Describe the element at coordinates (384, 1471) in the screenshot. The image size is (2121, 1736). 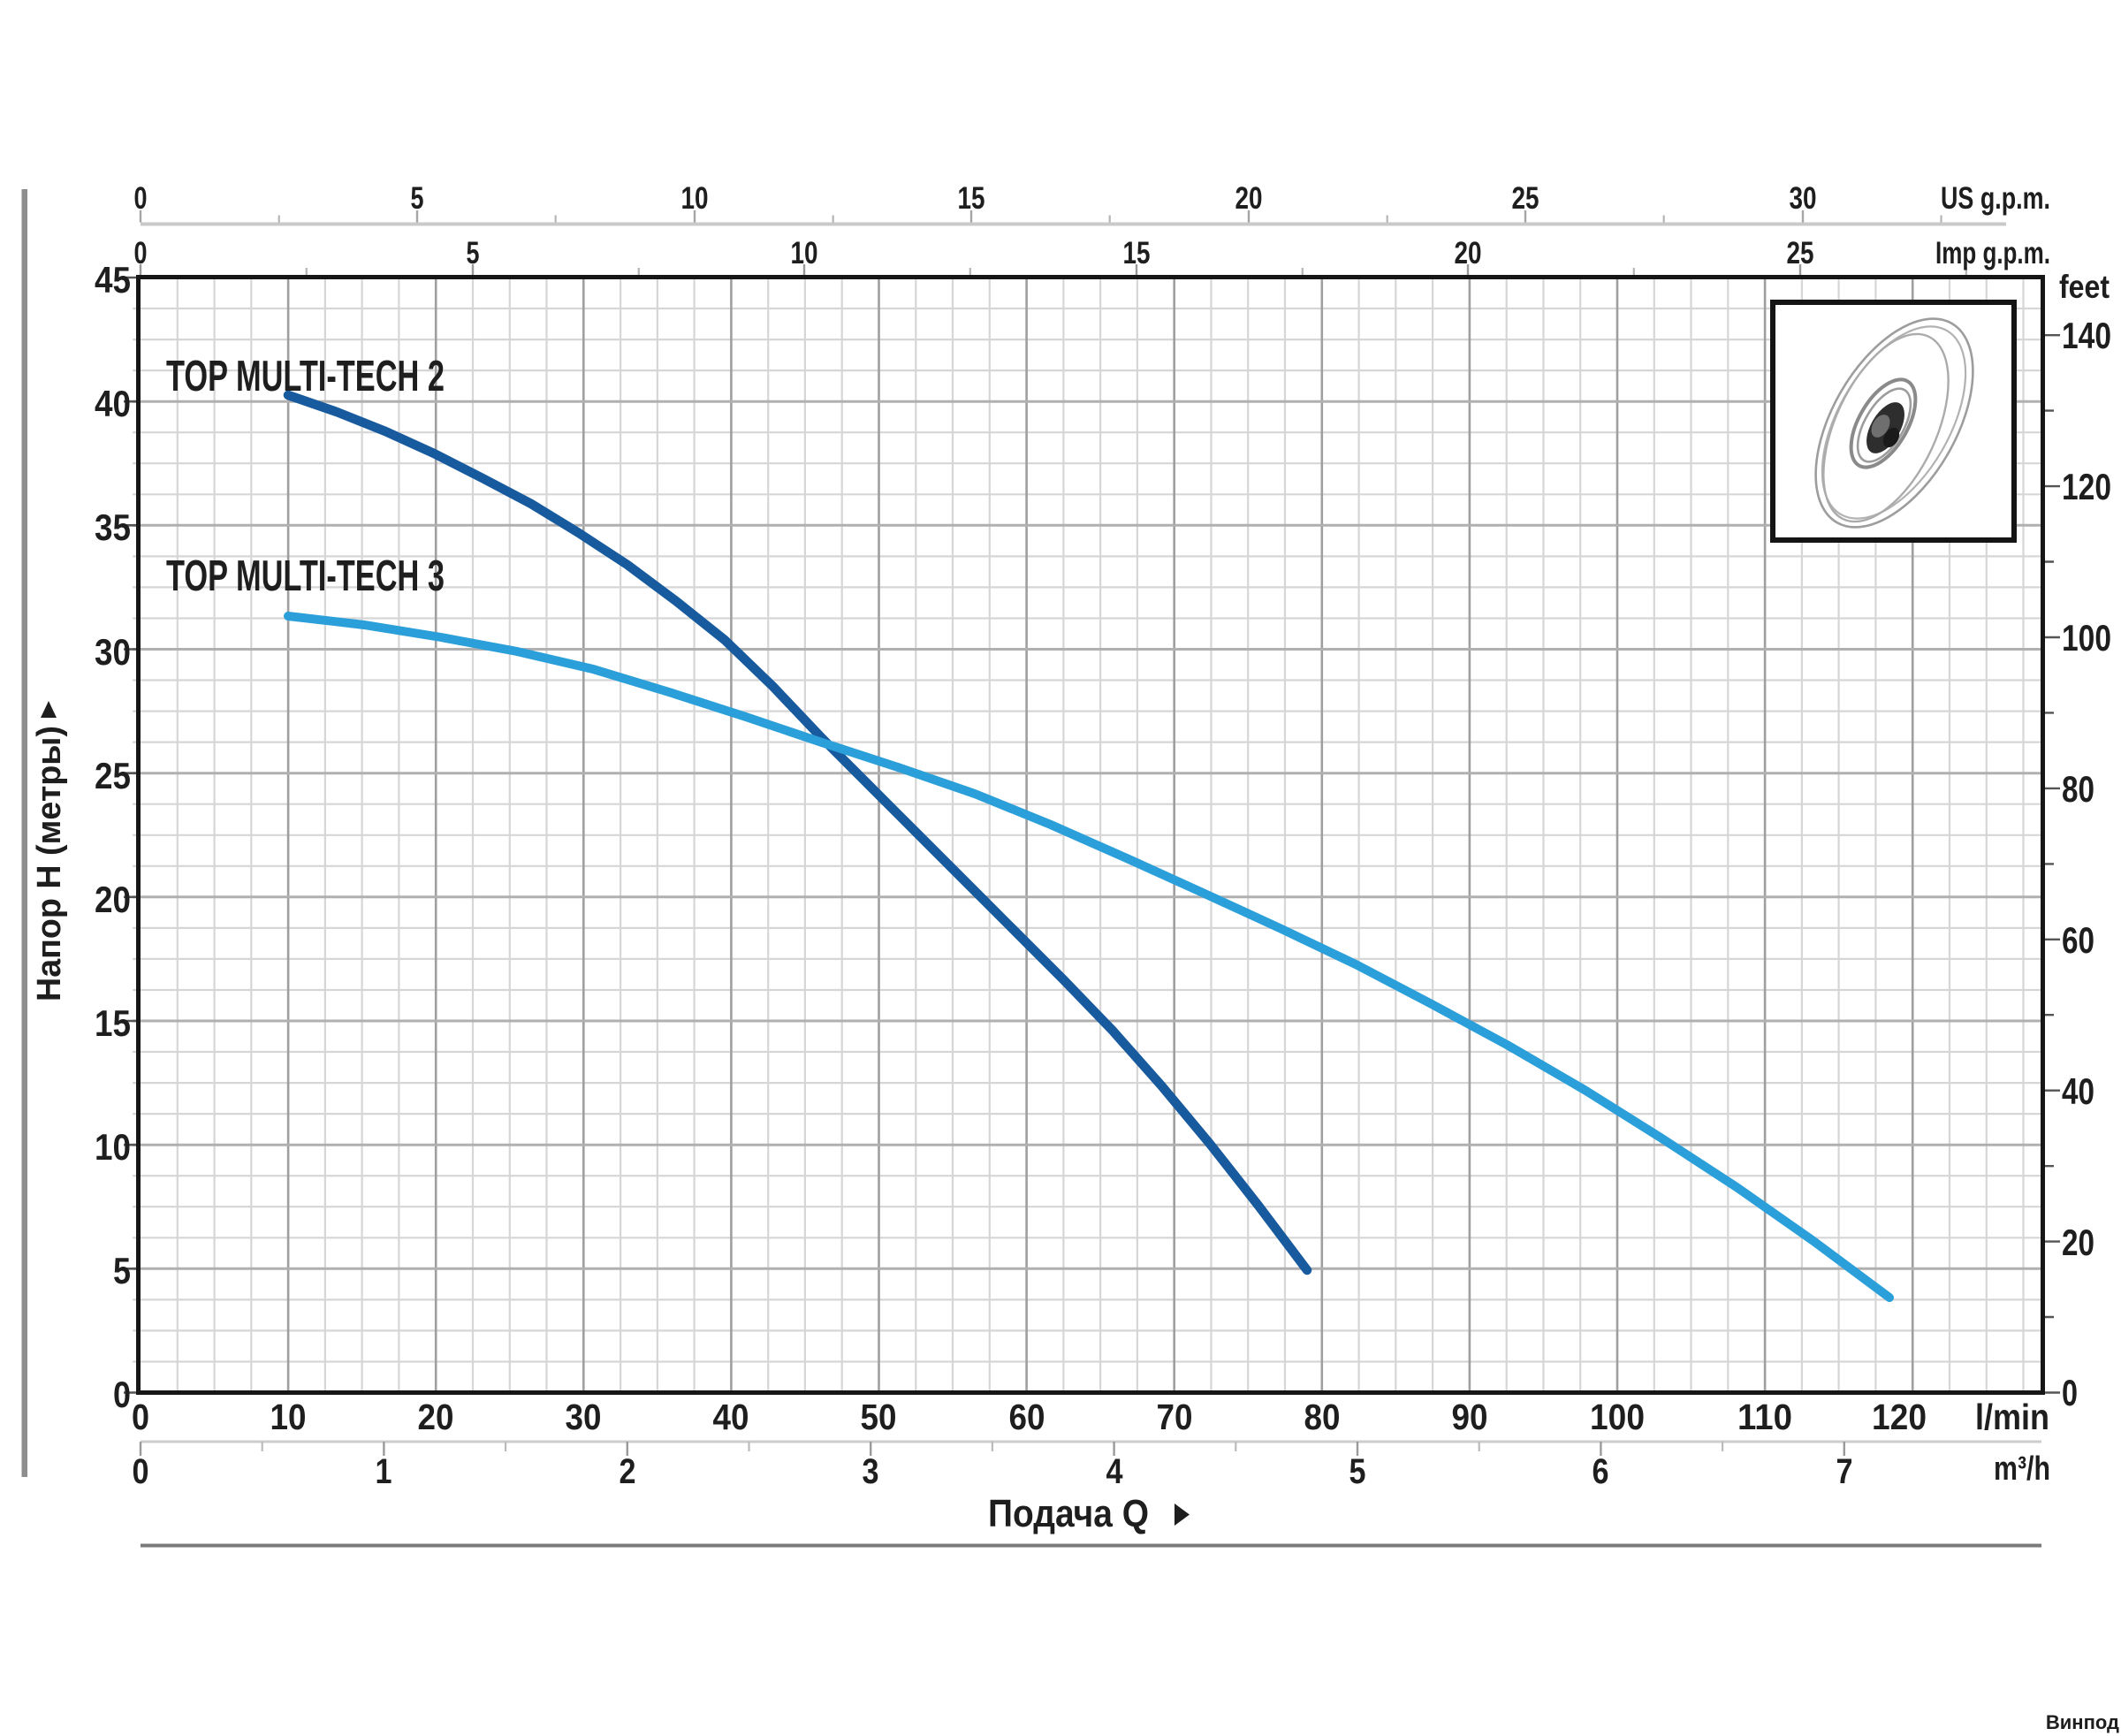
I see `svg-text: 1` at that location.